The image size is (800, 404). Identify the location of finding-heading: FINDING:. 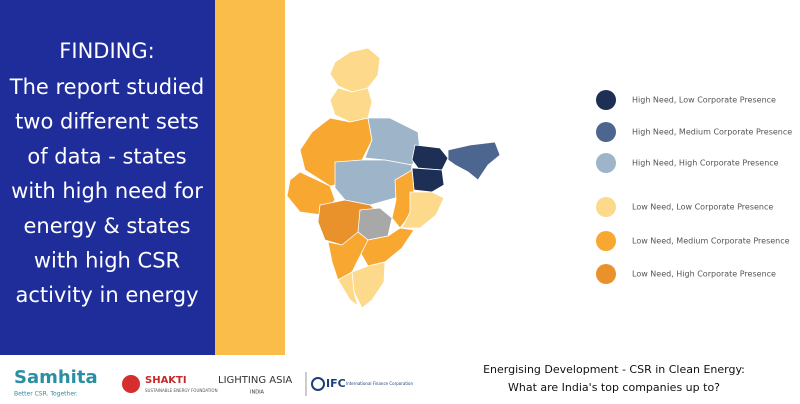
(106, 51).